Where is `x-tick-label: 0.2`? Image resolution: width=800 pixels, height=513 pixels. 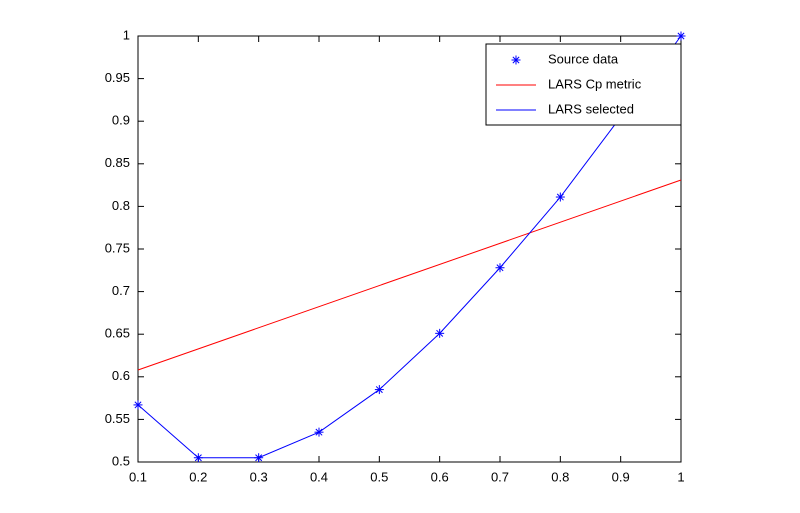
x-tick-label: 0.2 is located at coordinates (198, 476).